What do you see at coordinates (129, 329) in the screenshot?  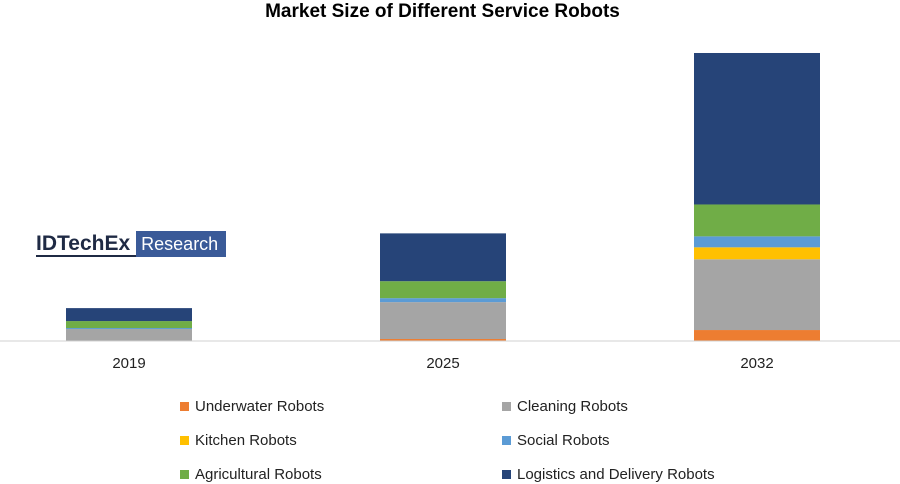 I see `bar-2019-social-robots` at bounding box center [129, 329].